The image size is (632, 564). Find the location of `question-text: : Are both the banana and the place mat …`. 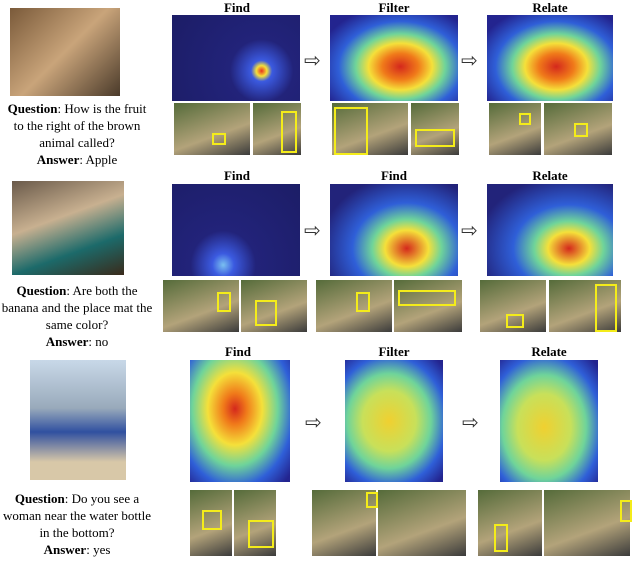

question-text: : Are both the banana and the place mat … is located at coordinates (77, 307).